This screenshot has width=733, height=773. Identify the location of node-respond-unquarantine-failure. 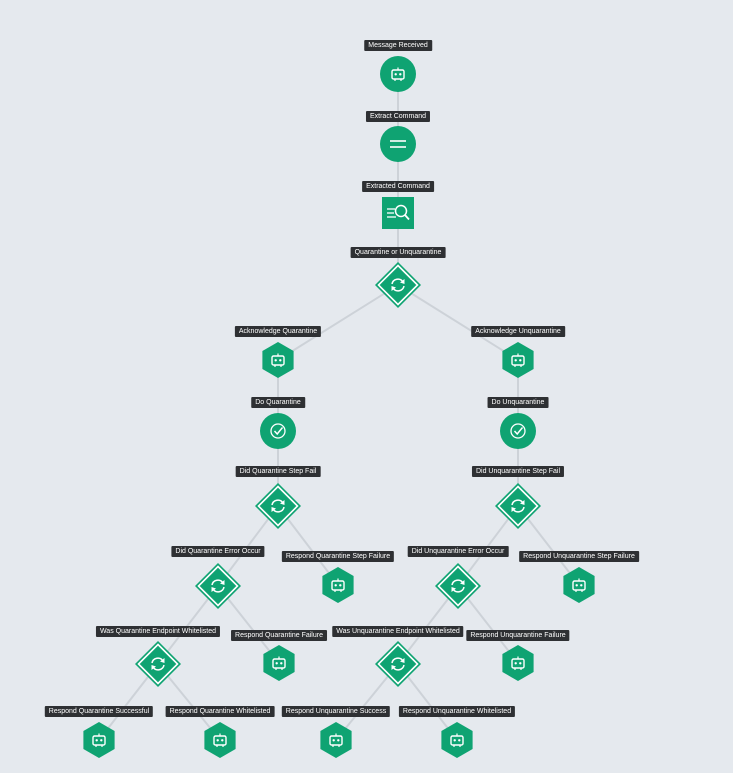
(518, 663).